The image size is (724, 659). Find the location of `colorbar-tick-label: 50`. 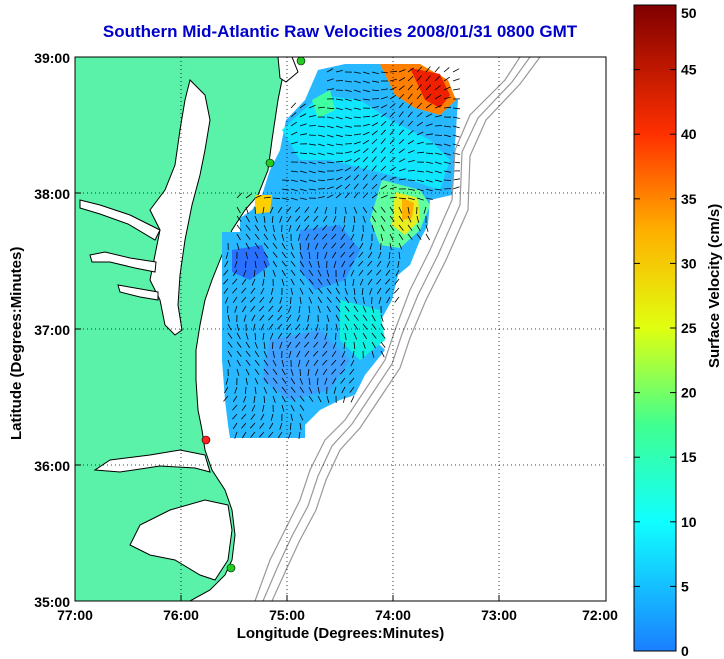

colorbar-tick-label: 50 is located at coordinates (689, 13).